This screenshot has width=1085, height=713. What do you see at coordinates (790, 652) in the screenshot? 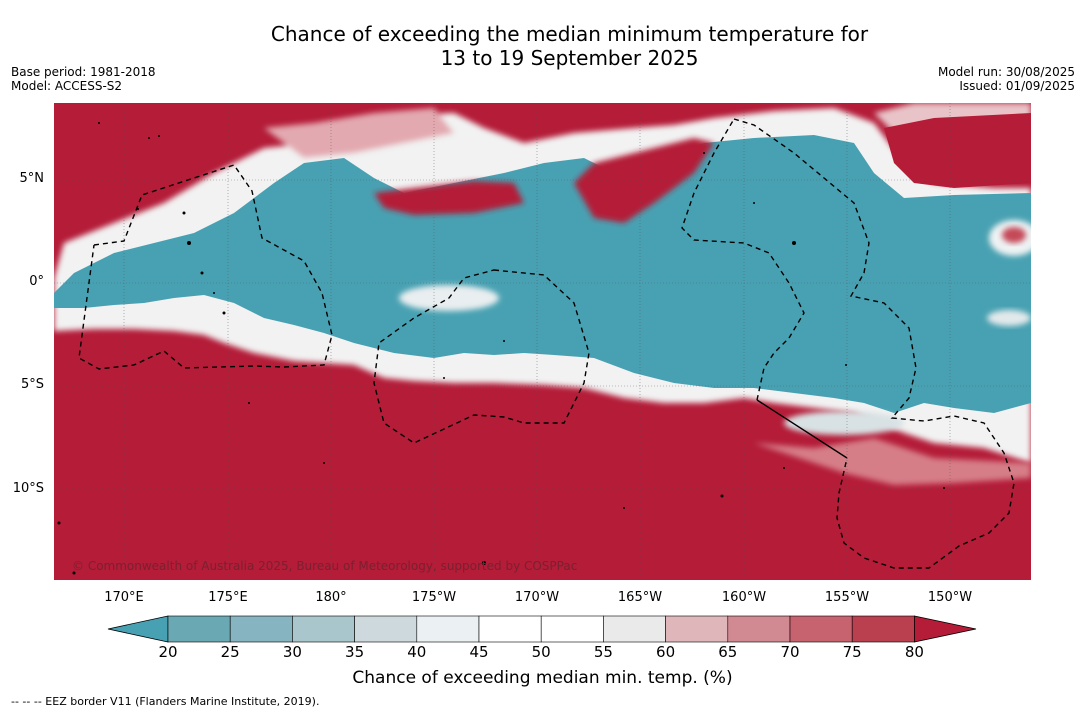
I see `colorbar-tick-label: 70` at bounding box center [790, 652].